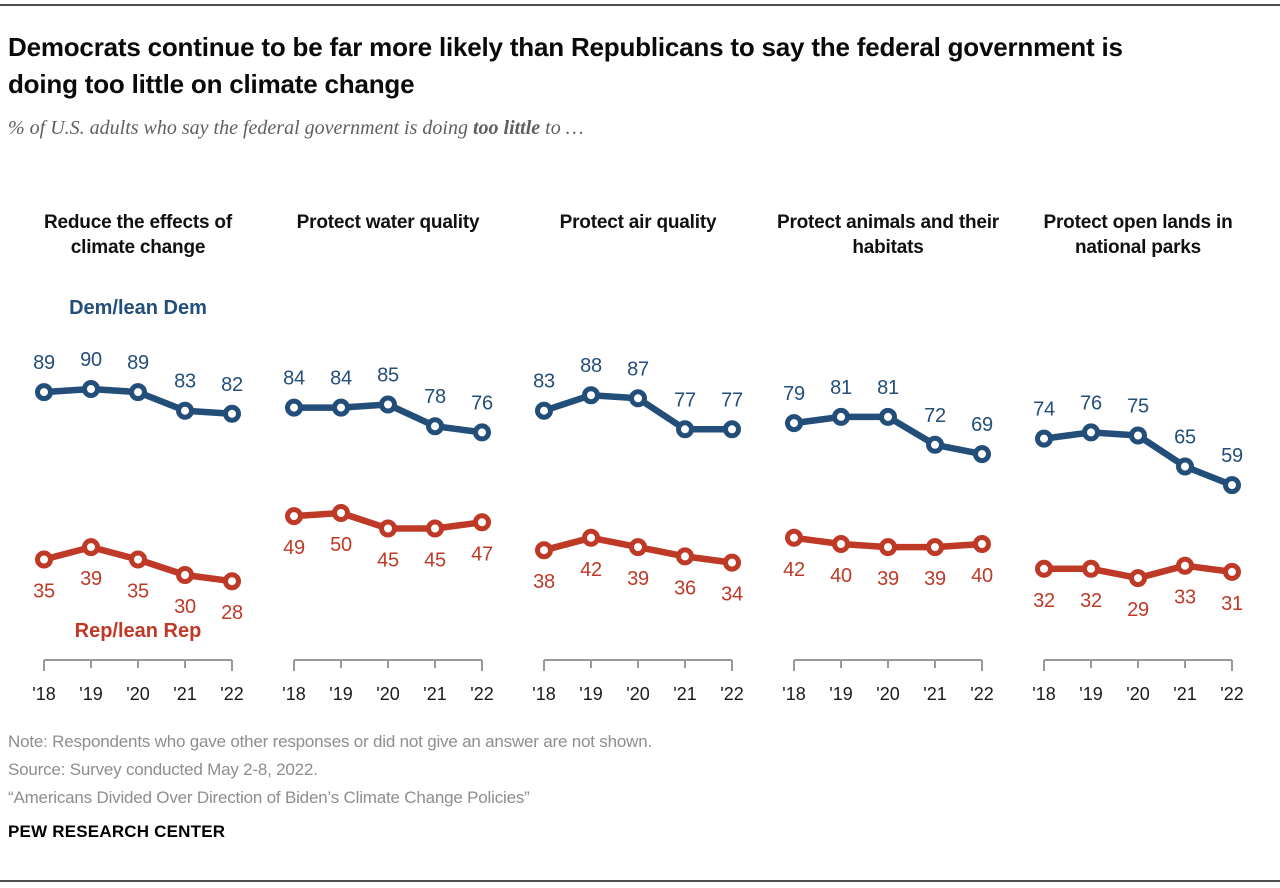 Image resolution: width=1280 pixels, height=888 pixels. What do you see at coordinates (1091, 601) in the screenshot?
I see `rep-value-label: 32` at bounding box center [1091, 601].